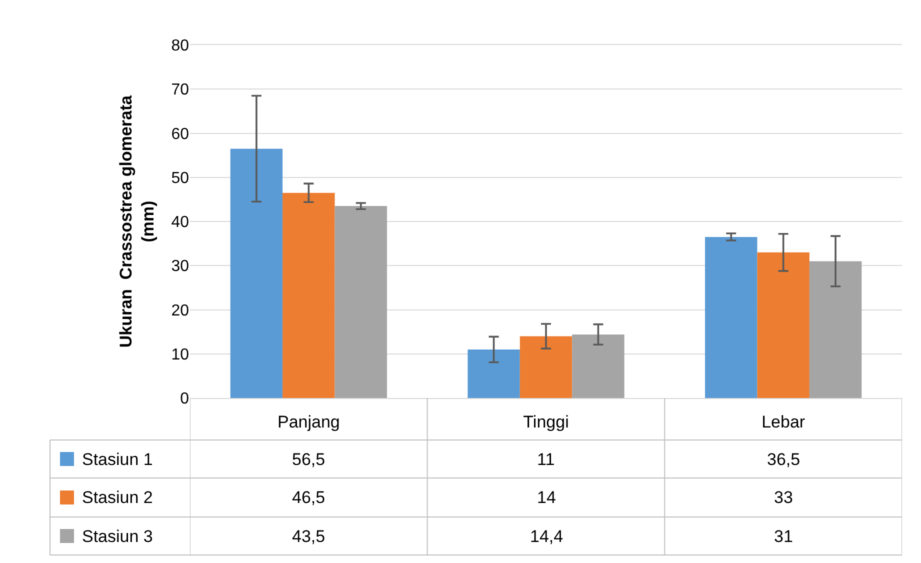  I want to click on data-label: 33, so click(783, 497).